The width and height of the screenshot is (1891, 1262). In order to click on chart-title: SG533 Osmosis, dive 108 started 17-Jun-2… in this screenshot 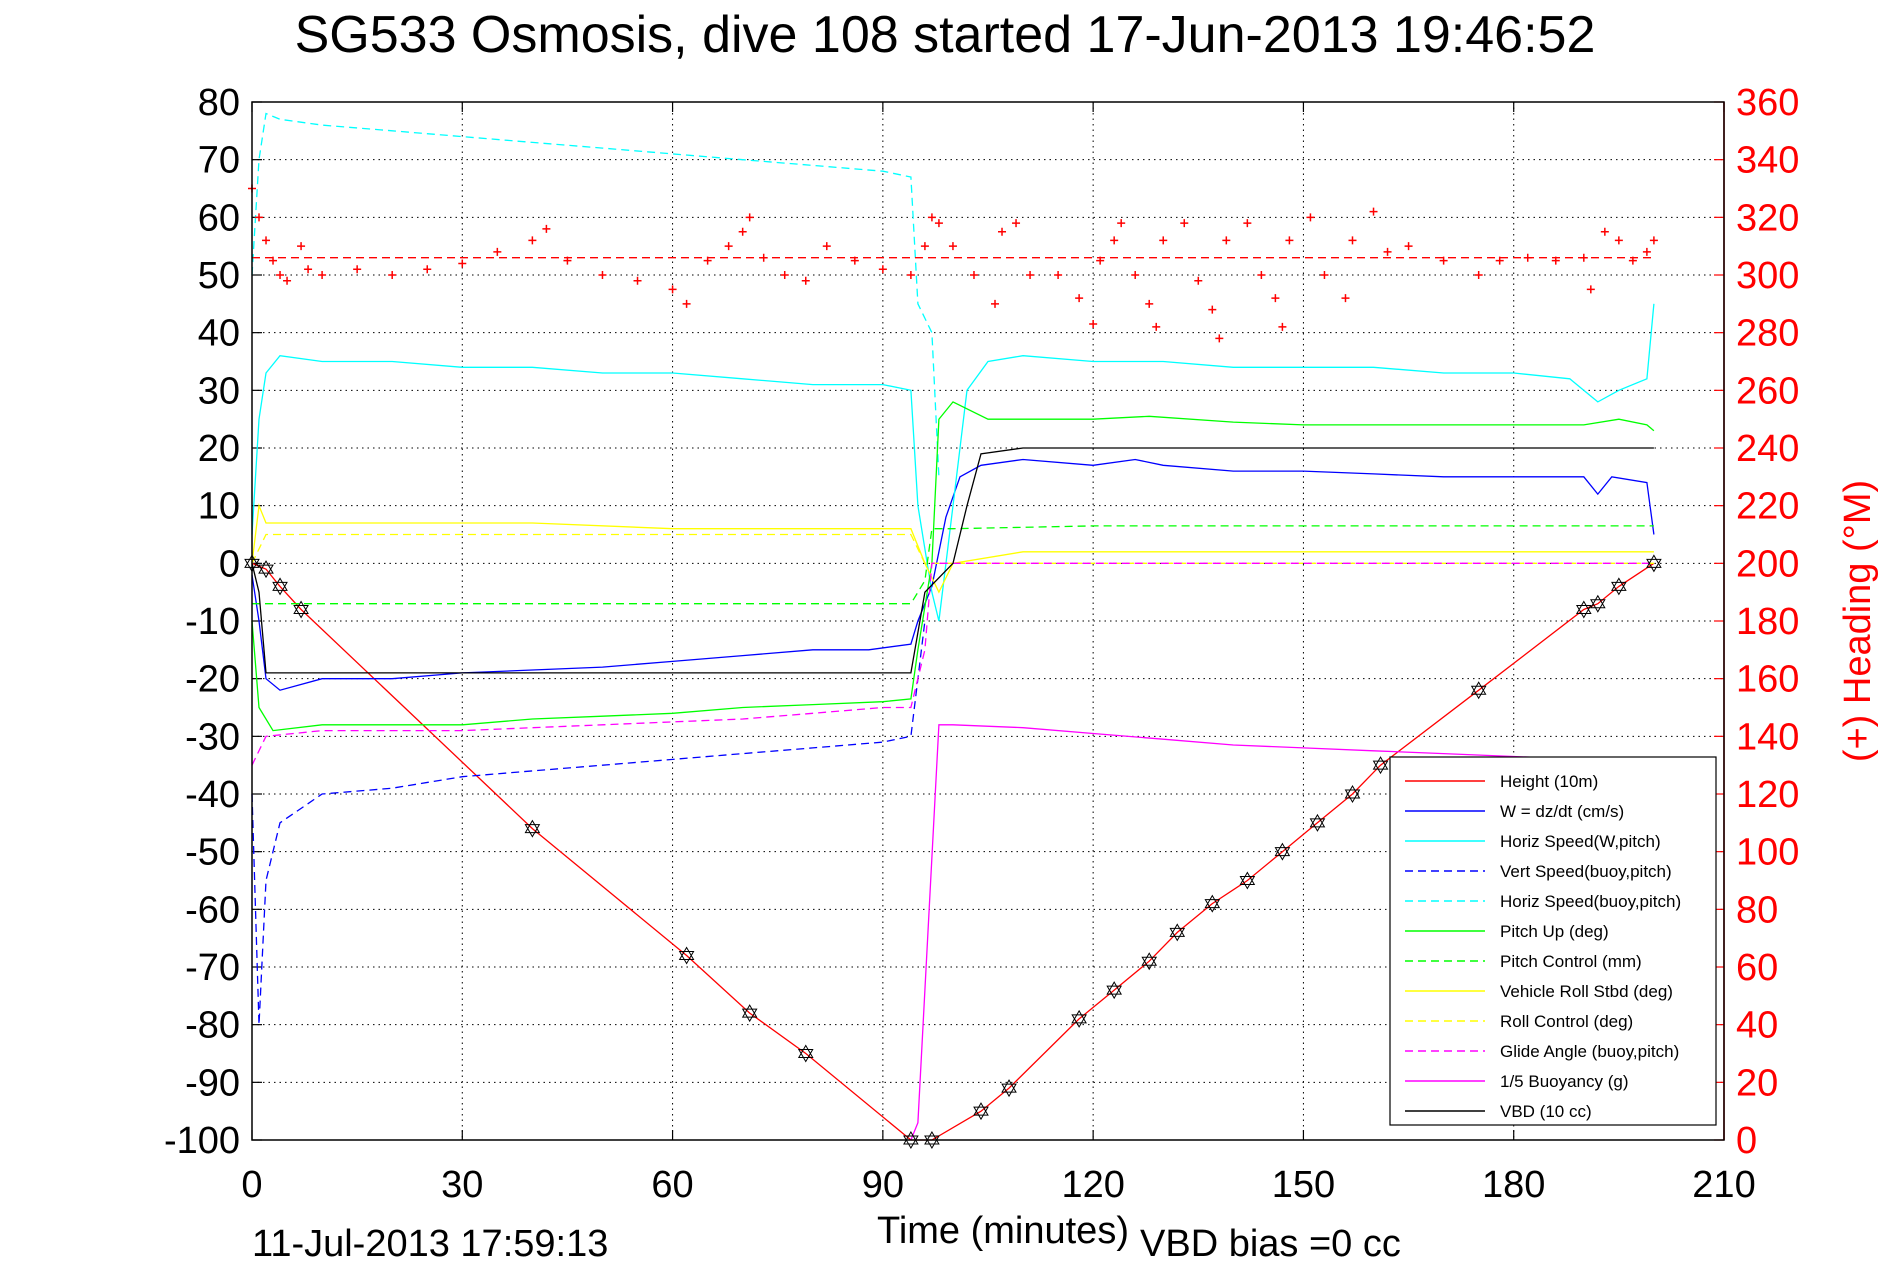, I will do `click(945, 35)`.